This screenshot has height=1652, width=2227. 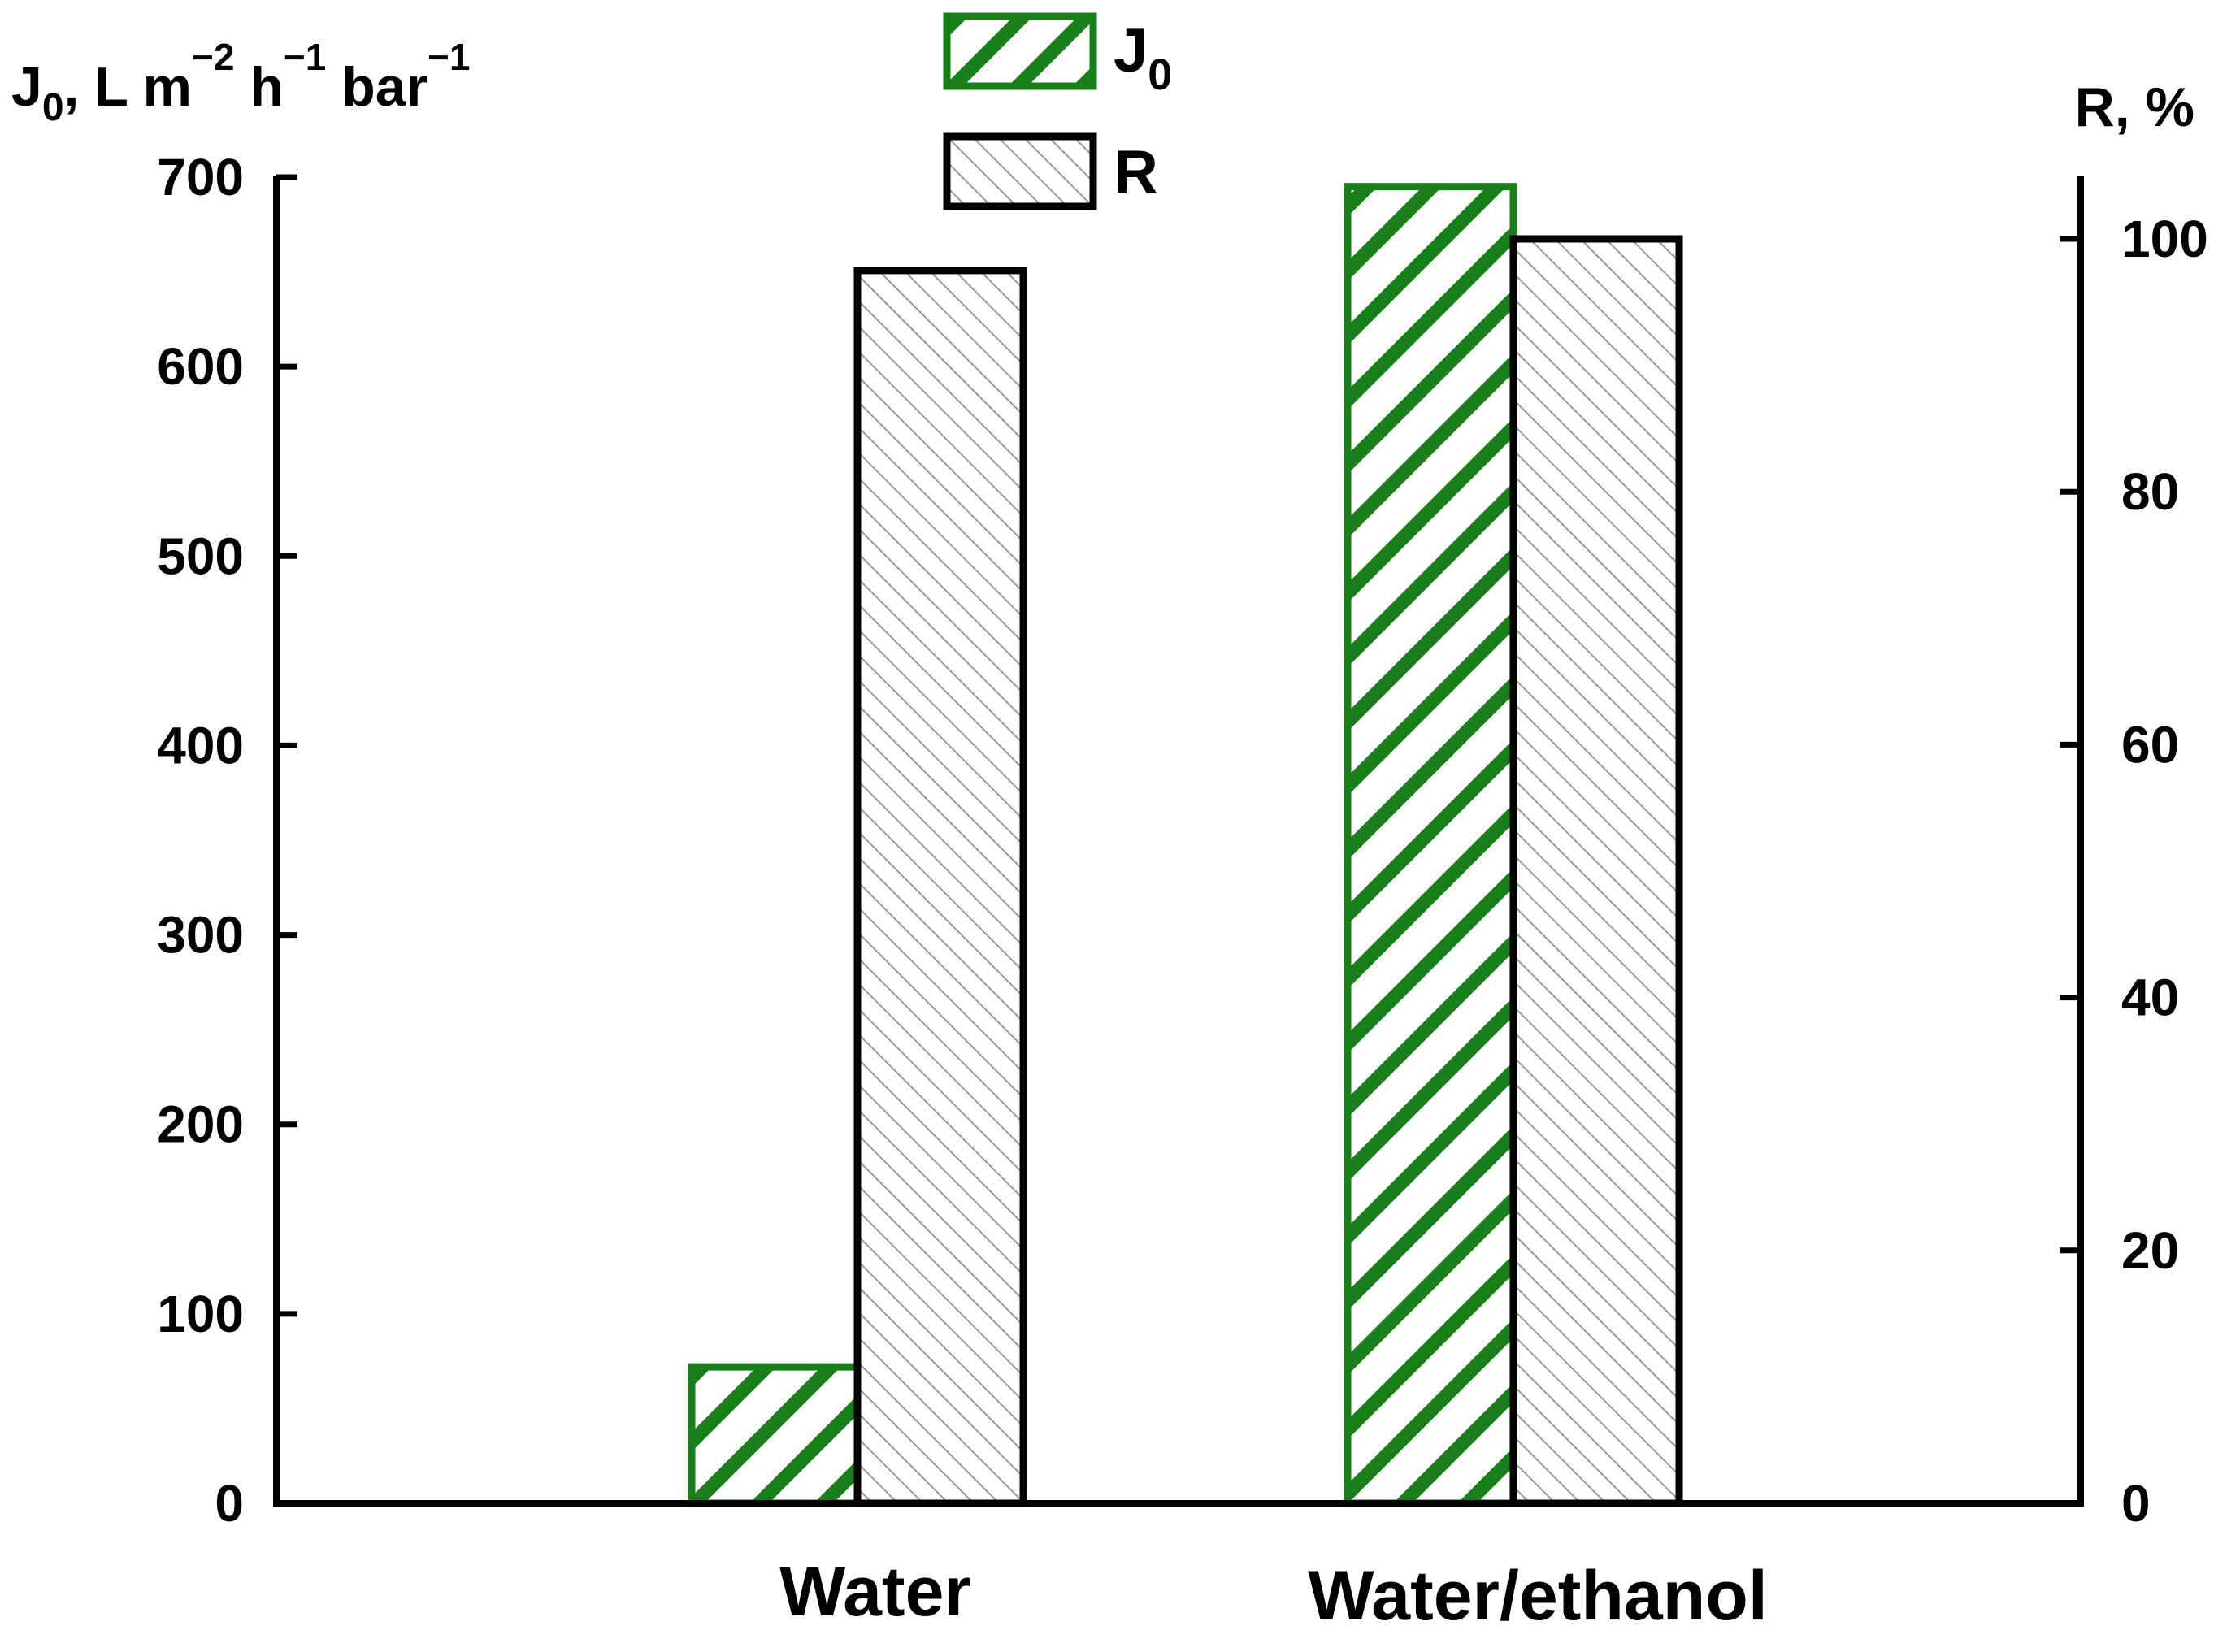 What do you see at coordinates (377, 87) in the screenshot?
I see `left-axis-title-bar: bar` at bounding box center [377, 87].